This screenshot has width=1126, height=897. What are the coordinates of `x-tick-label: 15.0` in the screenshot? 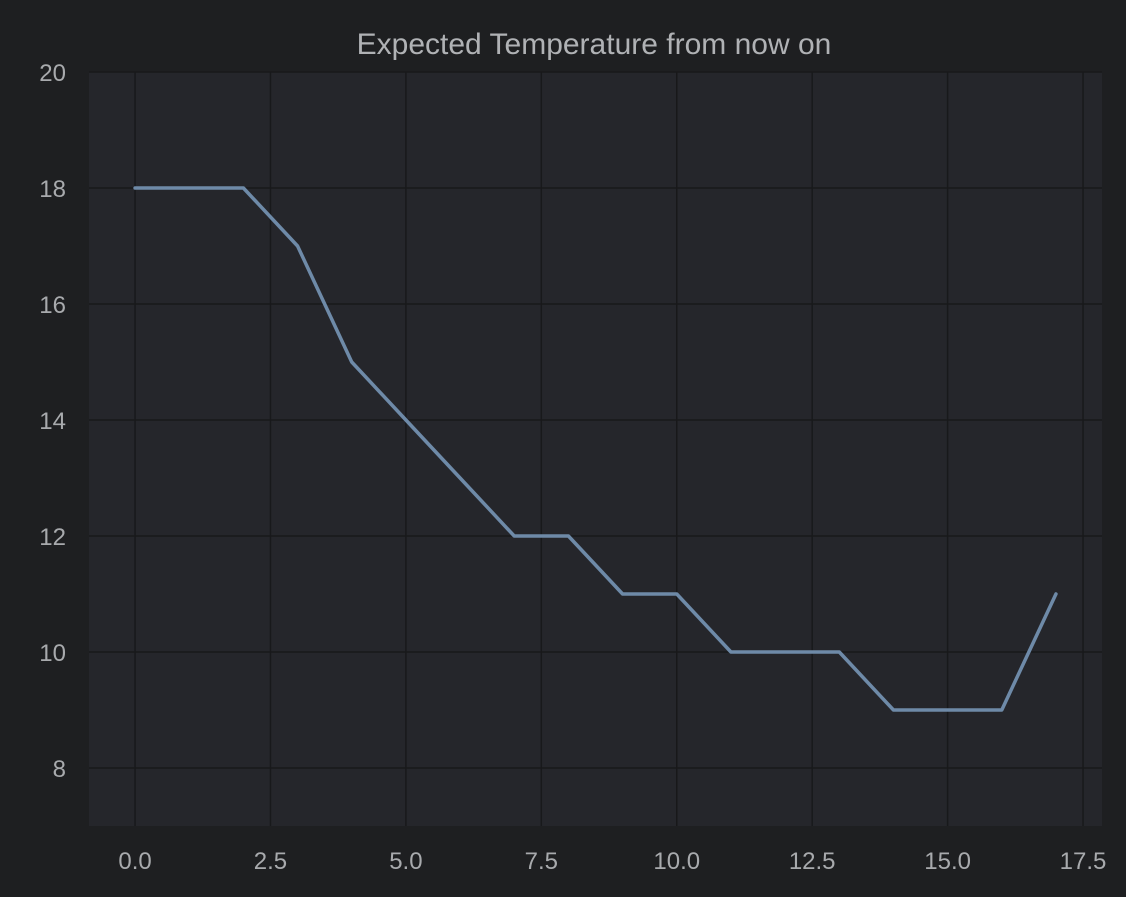 It's located at (947, 861).